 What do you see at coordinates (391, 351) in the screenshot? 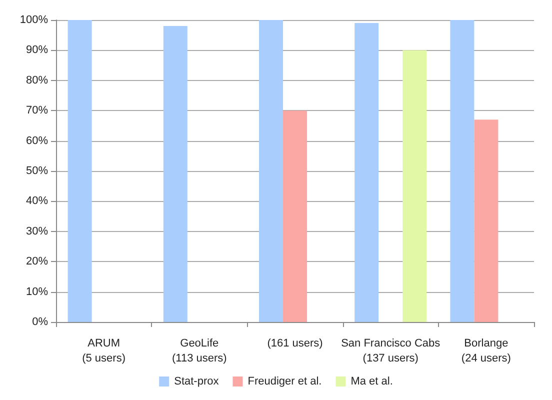
I see `x-tick-label: San Francisco Cabs (137 users)` at bounding box center [391, 351].